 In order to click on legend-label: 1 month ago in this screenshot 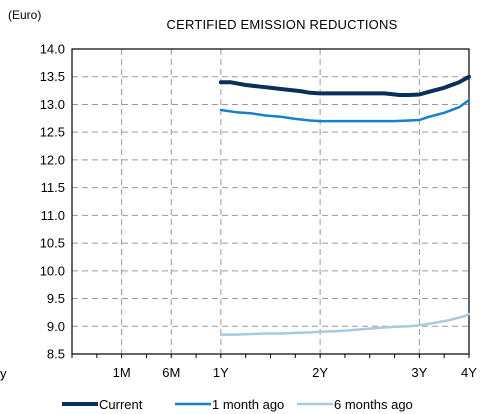, I will do `click(248, 404)`.